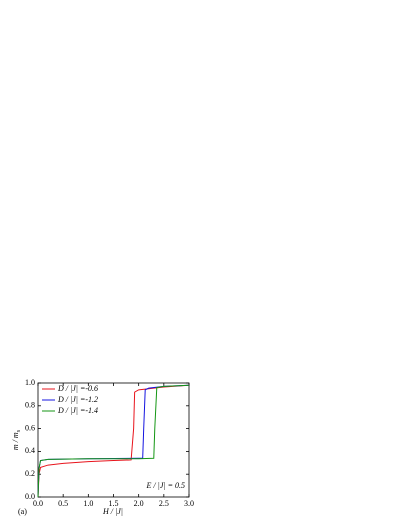 This screenshot has height=527, width=407. I want to click on panel-label: (a), so click(22, 511).